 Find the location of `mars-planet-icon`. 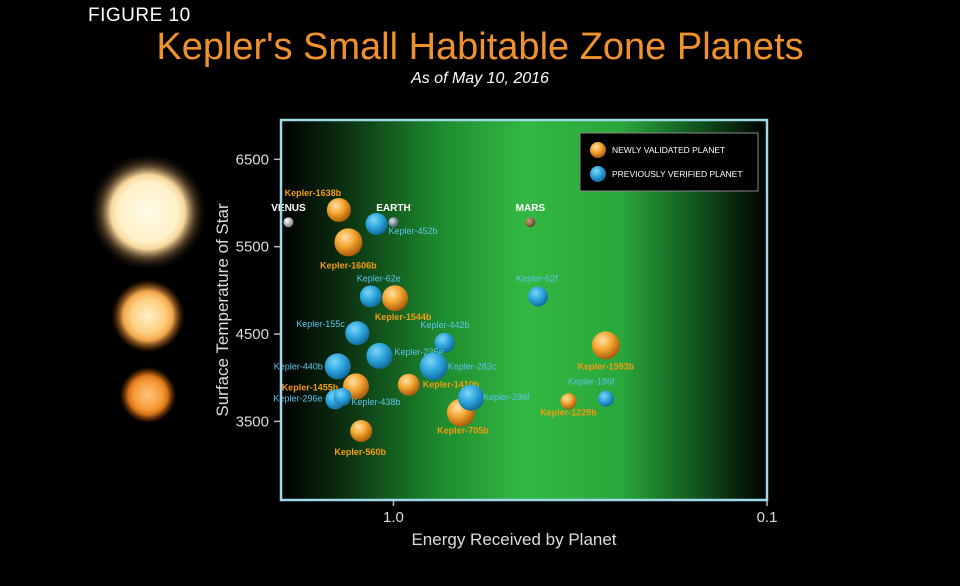

mars-planet-icon is located at coordinates (530, 222).